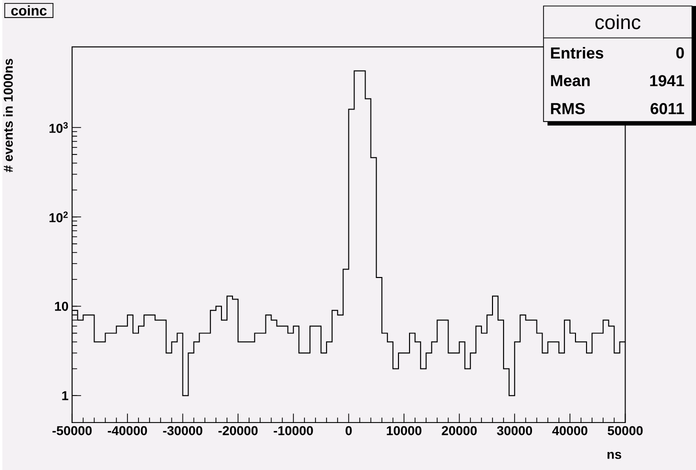 The image size is (696, 470). Describe the element at coordinates (72, 431) in the screenshot. I see `x-tick-label: -50000` at that location.